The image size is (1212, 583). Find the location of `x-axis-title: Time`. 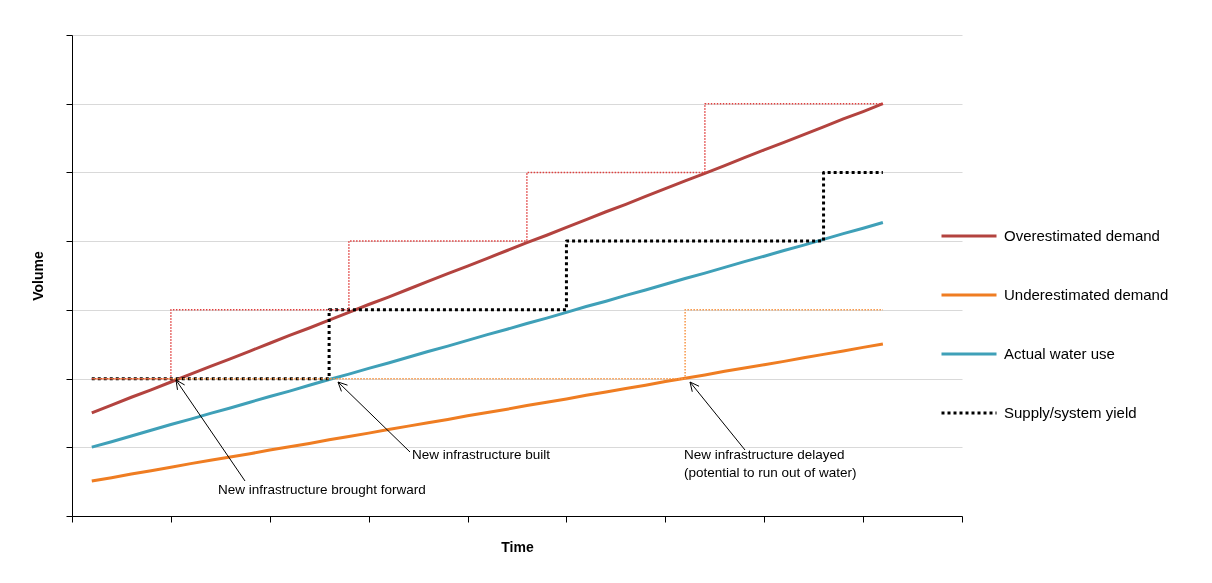

x-axis-title: Time is located at coordinates (517, 547).